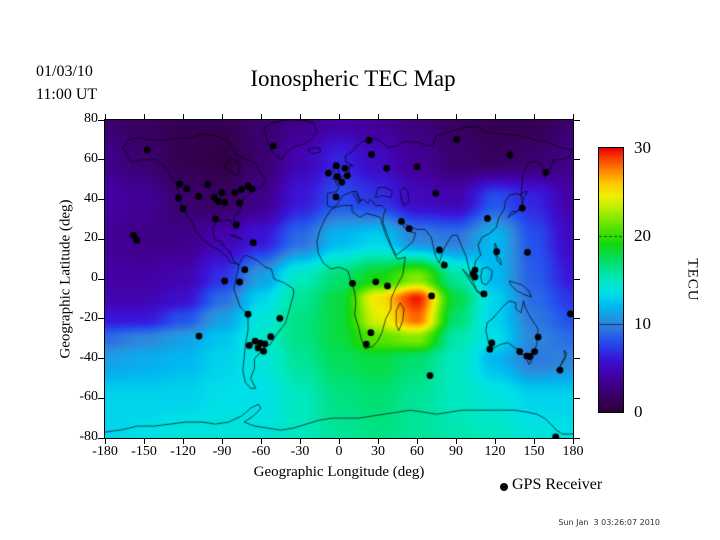 The height and width of the screenshot is (540, 720). Describe the element at coordinates (183, 451) in the screenshot. I see `x-tick-label: -120` at that location.